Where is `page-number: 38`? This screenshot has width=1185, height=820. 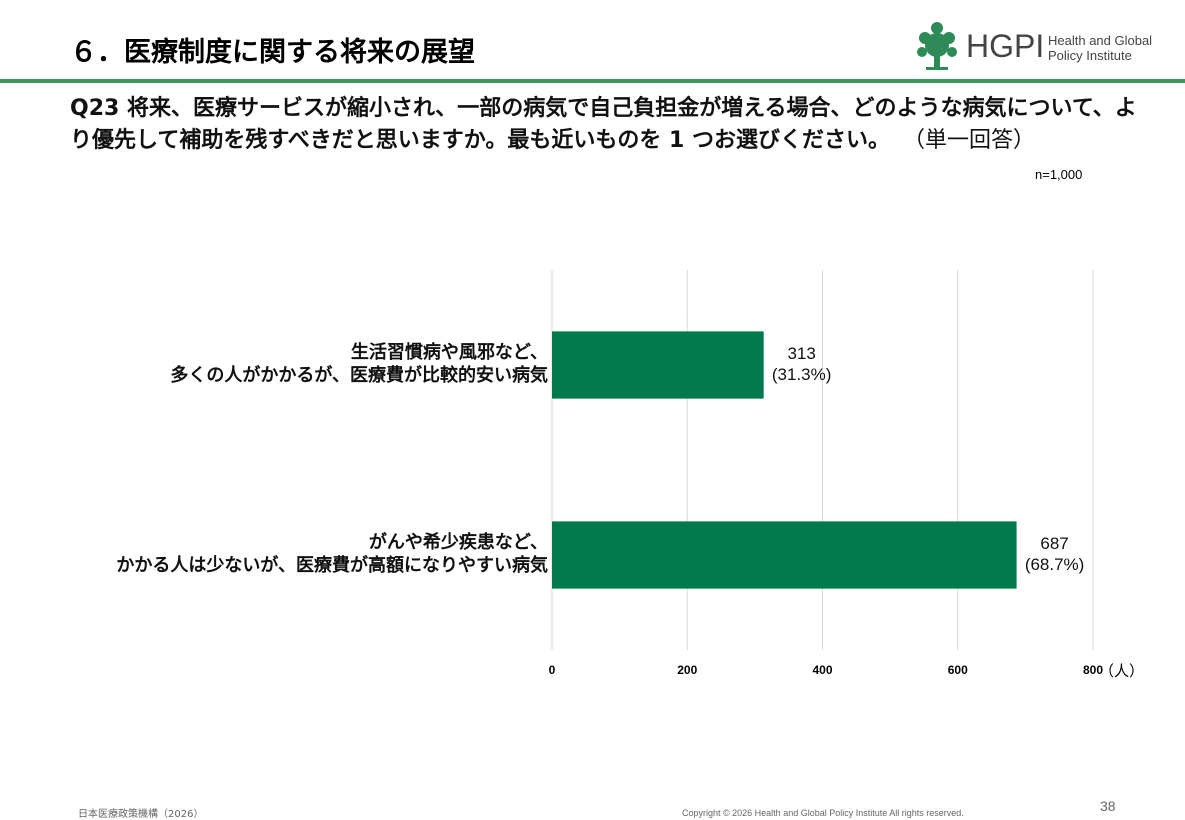 page-number: 38 is located at coordinates (1108, 806).